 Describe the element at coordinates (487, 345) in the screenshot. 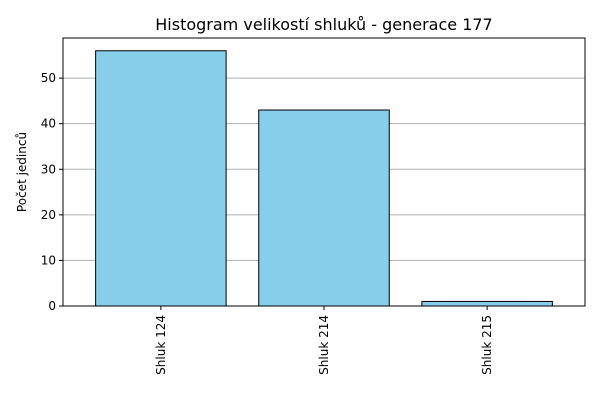

I see `x-tick-label: Shluk 215` at that location.